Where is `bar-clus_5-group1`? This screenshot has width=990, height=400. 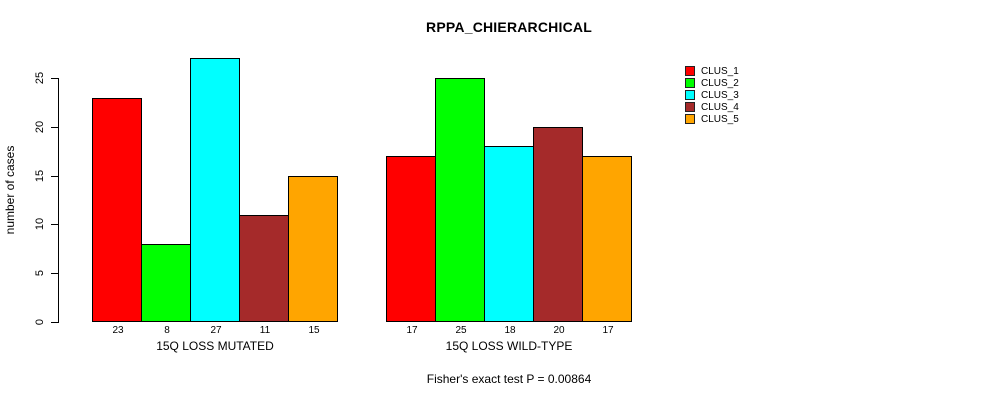 bar-clus_5-group1 is located at coordinates (313, 249).